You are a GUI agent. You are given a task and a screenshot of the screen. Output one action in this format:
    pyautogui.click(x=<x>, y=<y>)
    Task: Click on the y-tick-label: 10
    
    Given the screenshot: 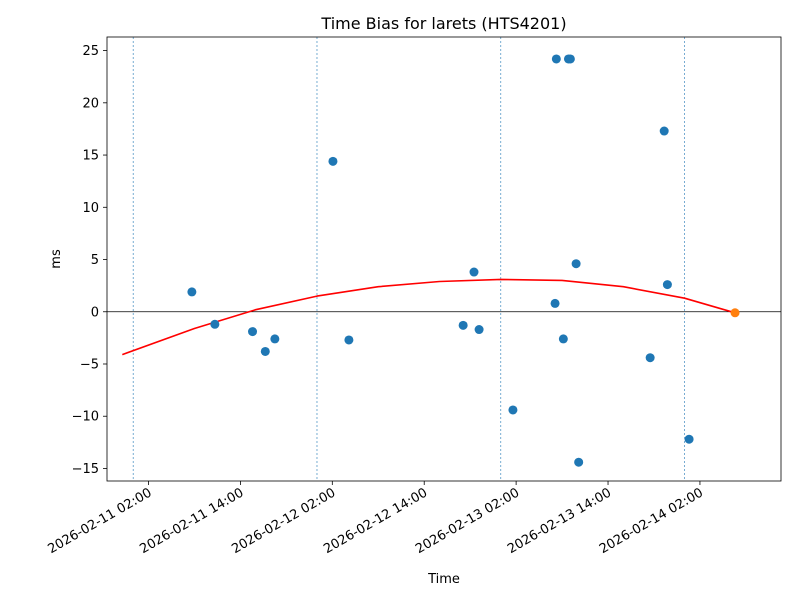 What is the action you would take?
    pyautogui.click(x=90, y=208)
    